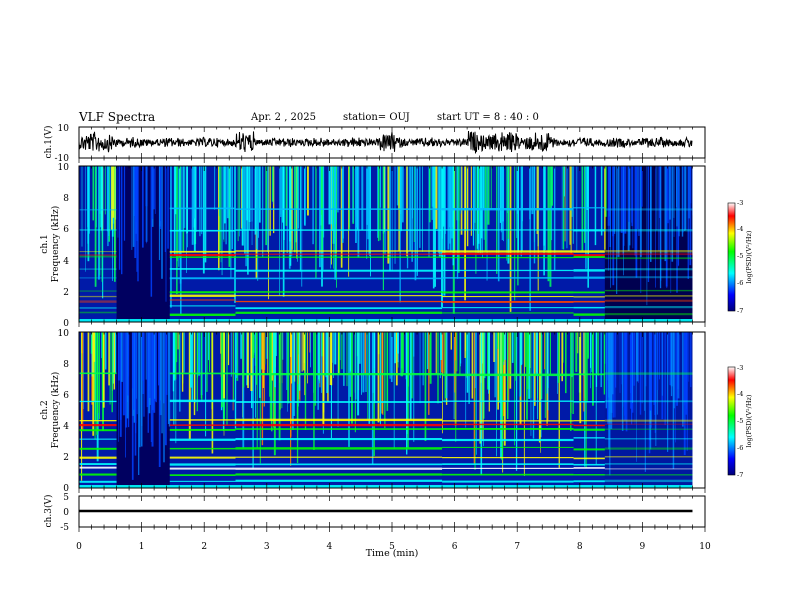 The image size is (792, 612). Describe the element at coordinates (79, 547) in the screenshot. I see `x-tick-label: 0` at that location.